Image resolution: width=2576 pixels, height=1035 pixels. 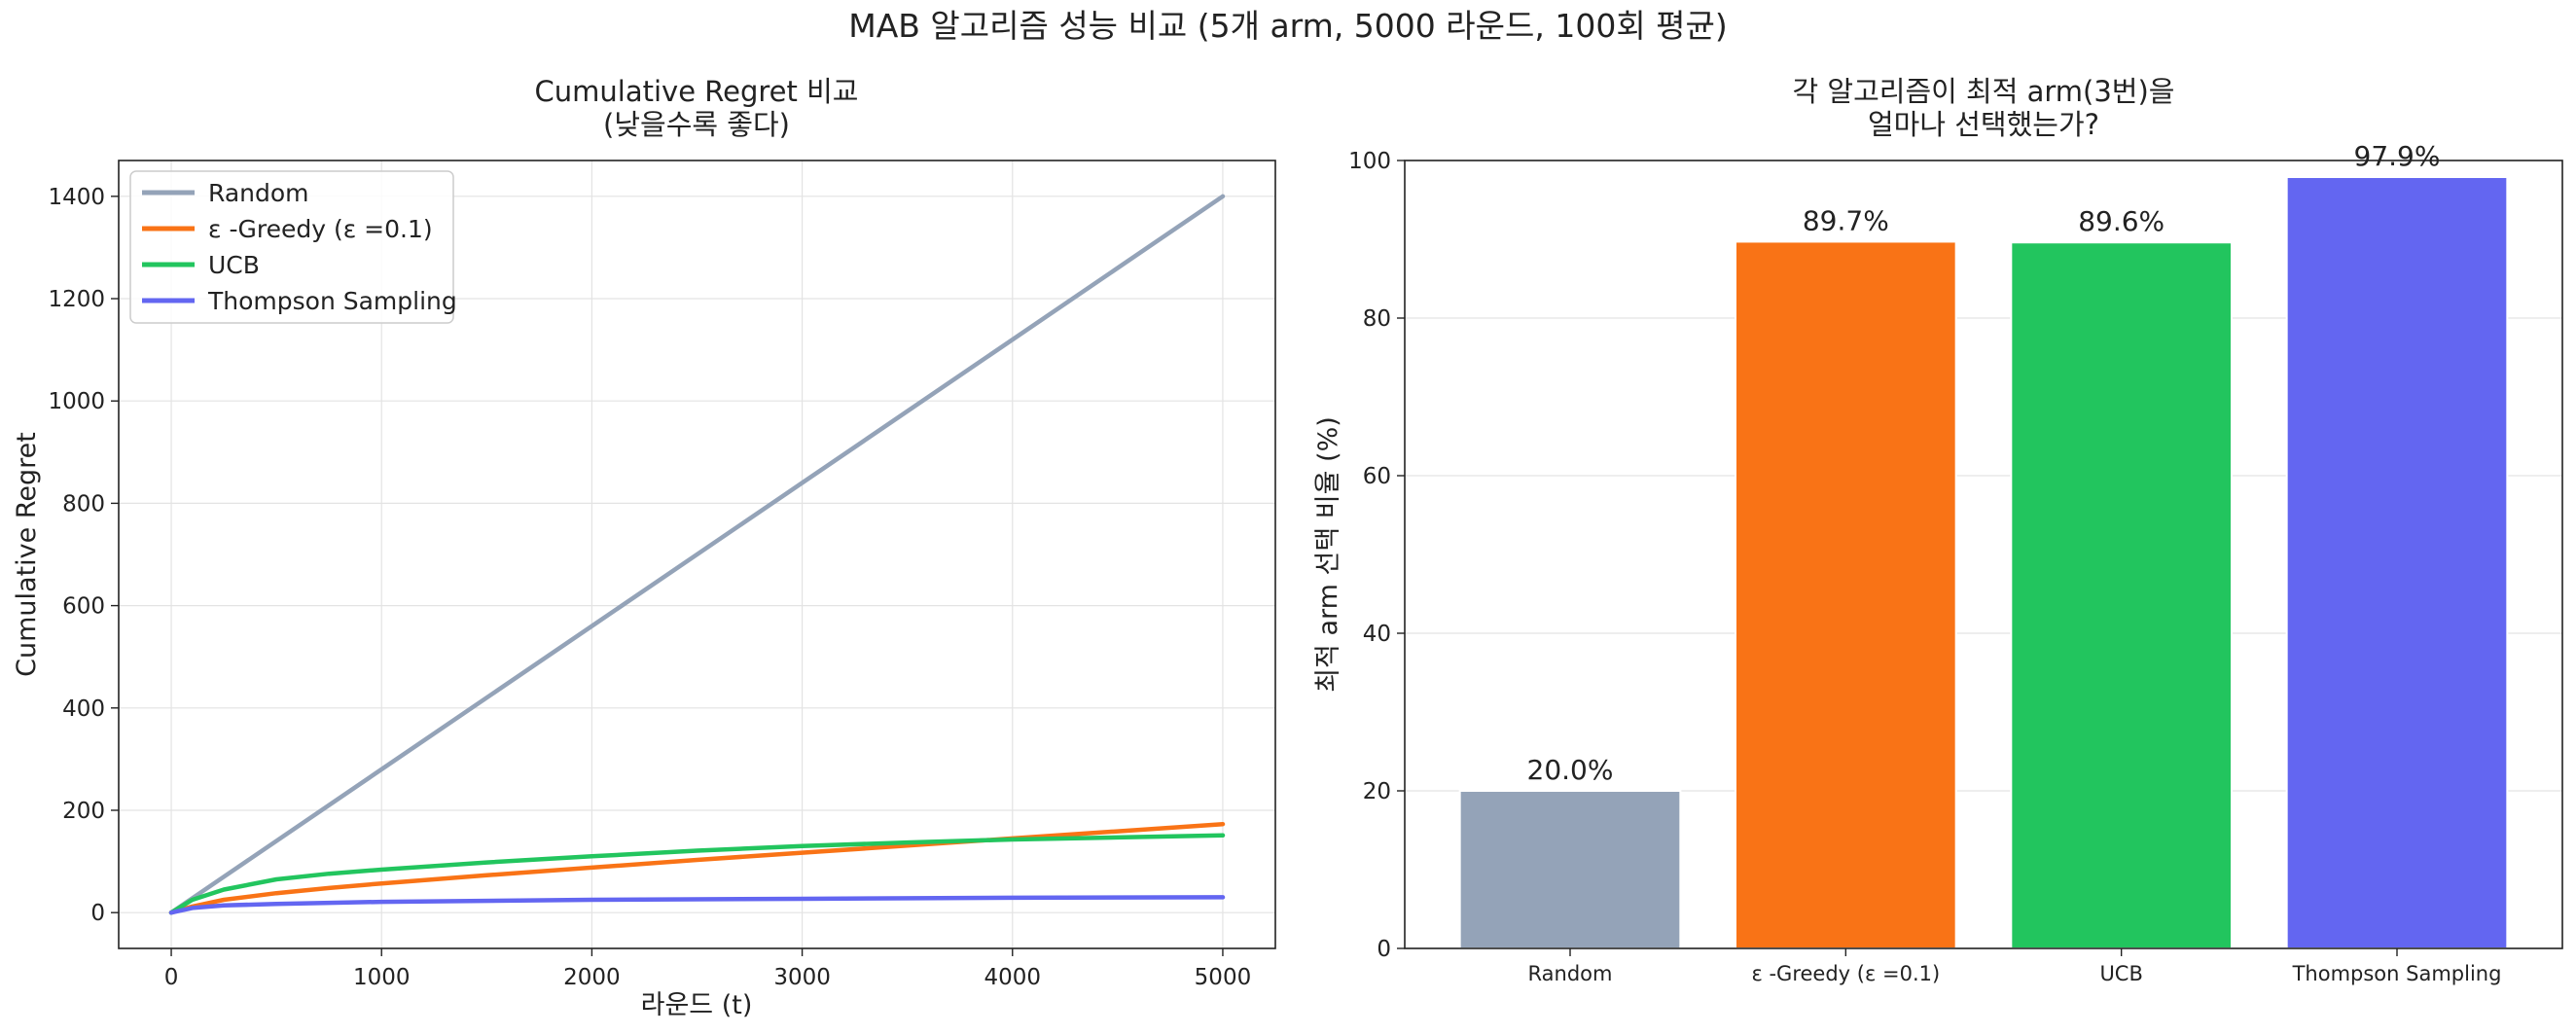 What do you see at coordinates (1983, 124) in the screenshot?
I see `bar-chart-subtitle: 얼마나 선택했는가?` at bounding box center [1983, 124].